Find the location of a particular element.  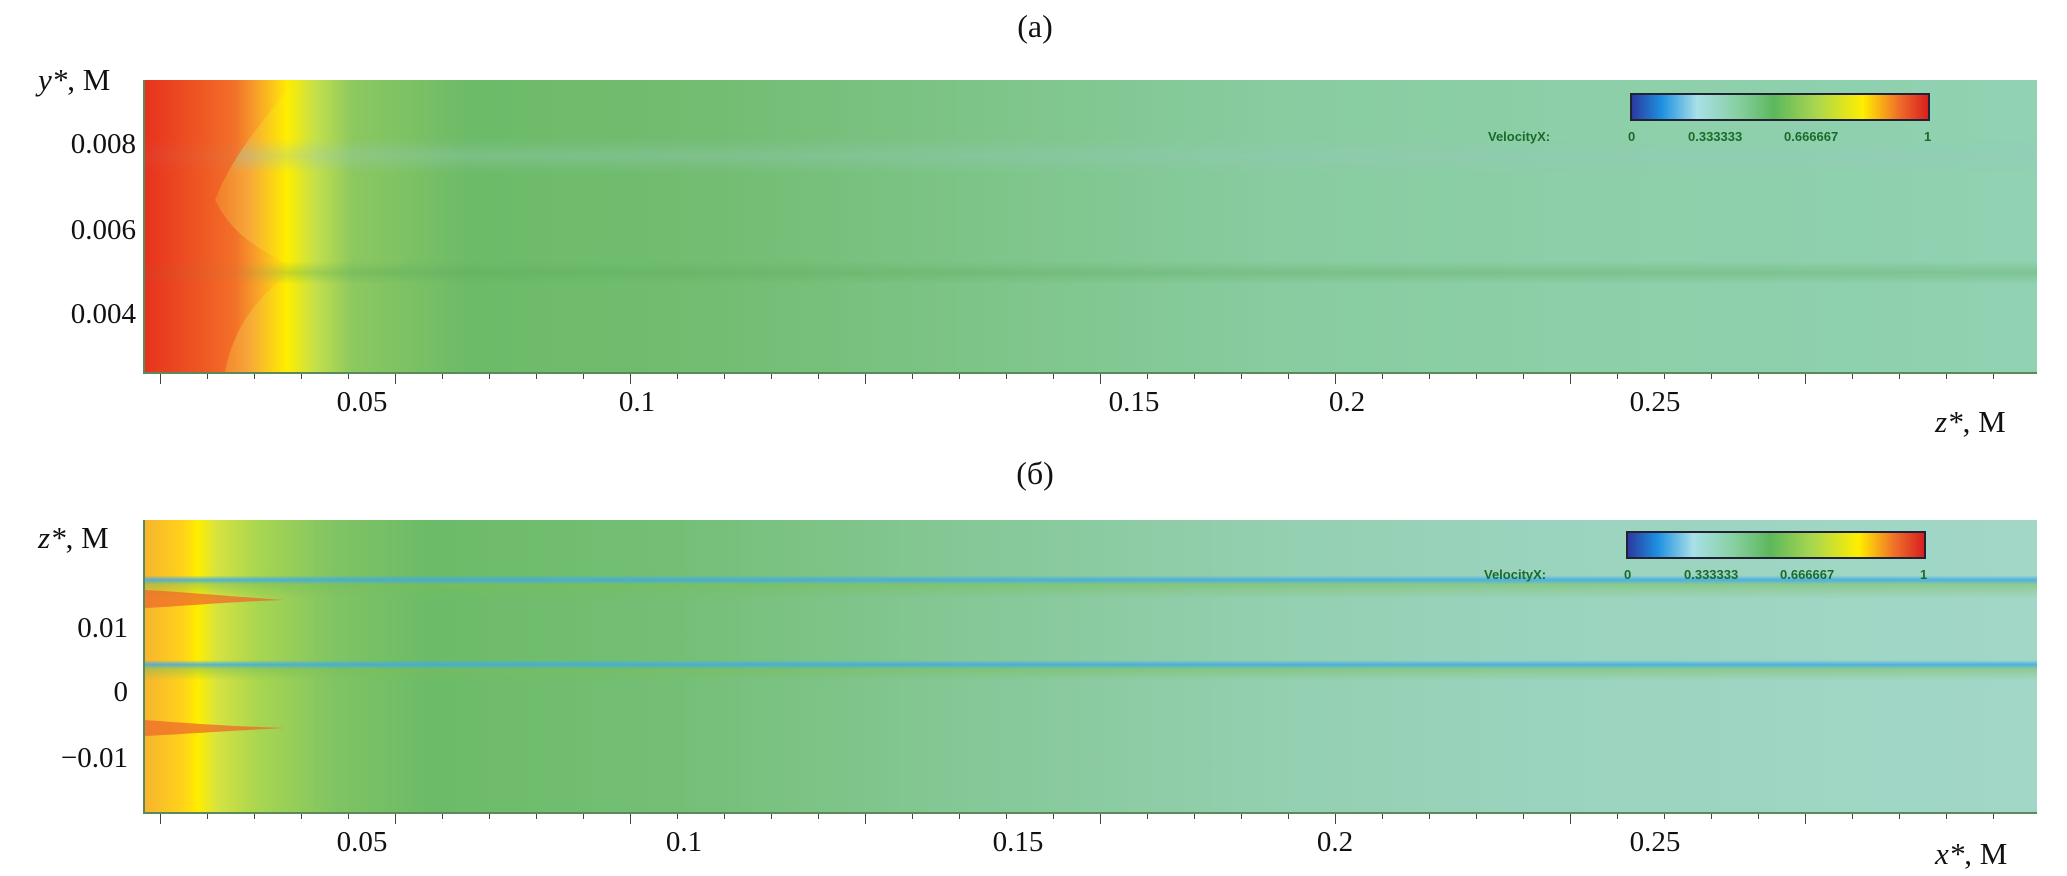

panel-a-colorbar is located at coordinates (1780, 107).